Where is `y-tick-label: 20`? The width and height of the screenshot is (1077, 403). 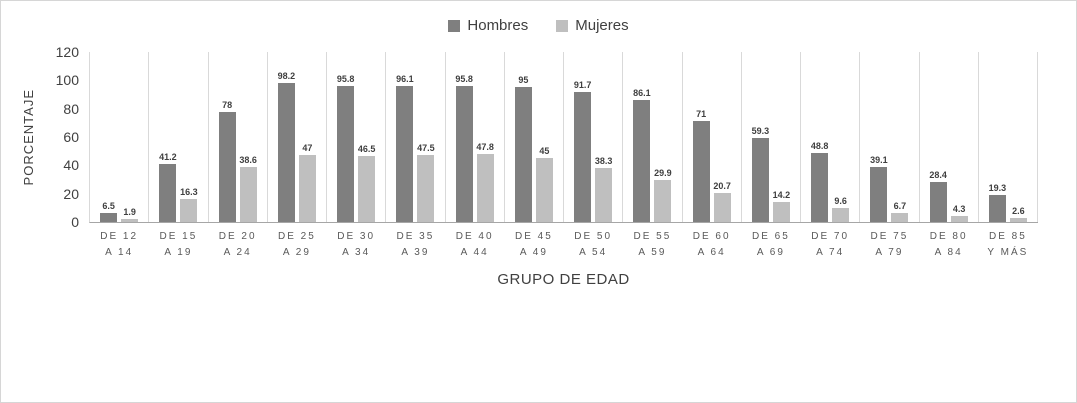
y-tick-label: 20 is located at coordinates (71, 193).